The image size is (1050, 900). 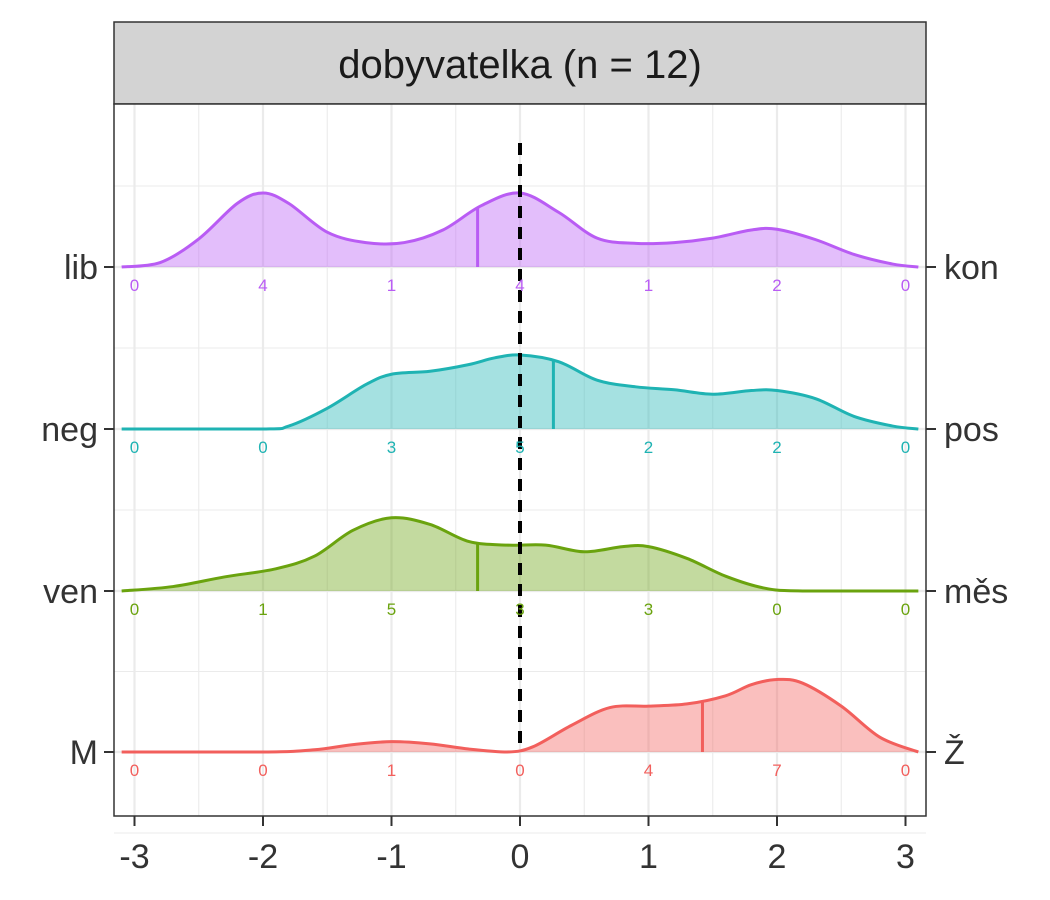 I want to click on right-axis-label: Ž, so click(x=954, y=753).